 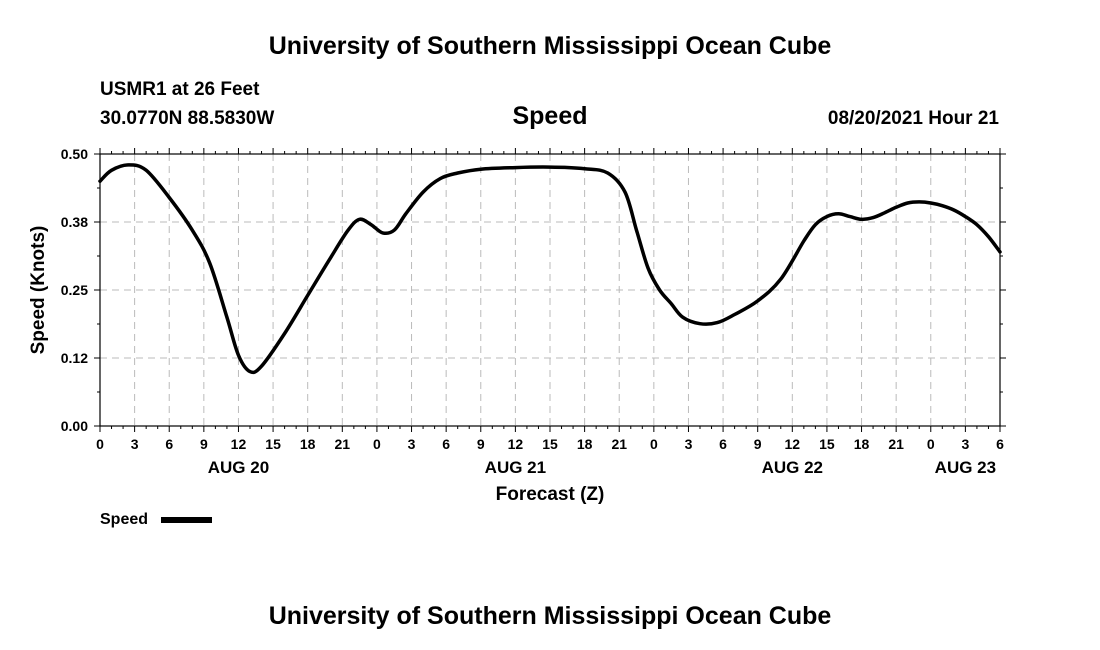 What do you see at coordinates (792, 467) in the screenshot?
I see `date-label: AUG 22` at bounding box center [792, 467].